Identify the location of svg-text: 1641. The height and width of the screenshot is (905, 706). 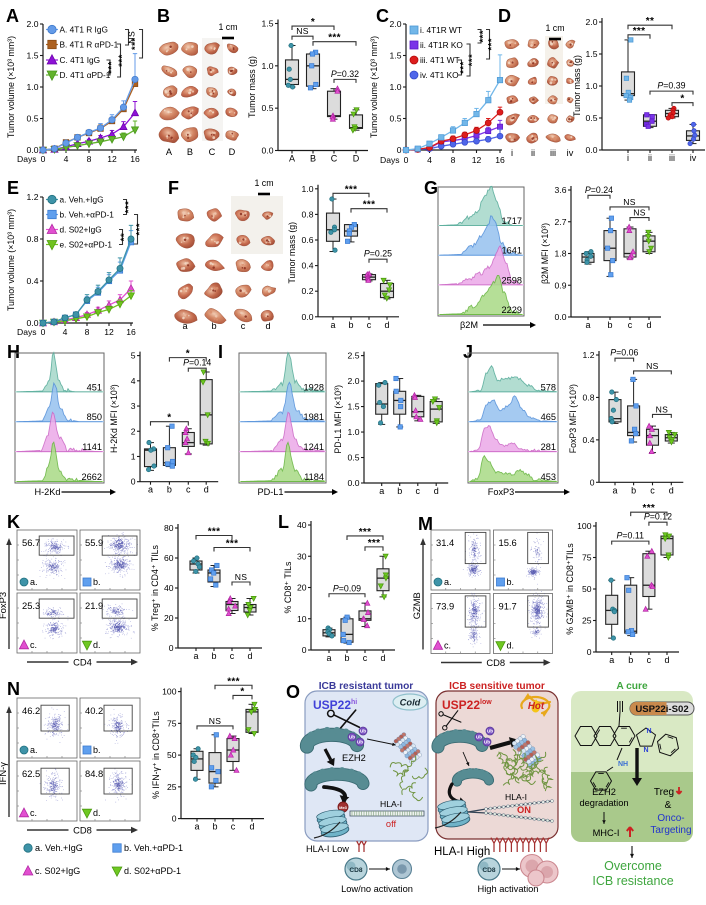
(512, 251).